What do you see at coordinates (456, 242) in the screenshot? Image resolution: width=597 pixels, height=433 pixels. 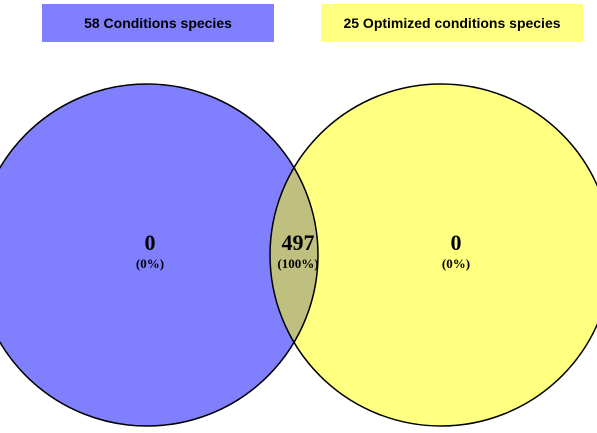 I see `only-b-count: 0` at bounding box center [456, 242].